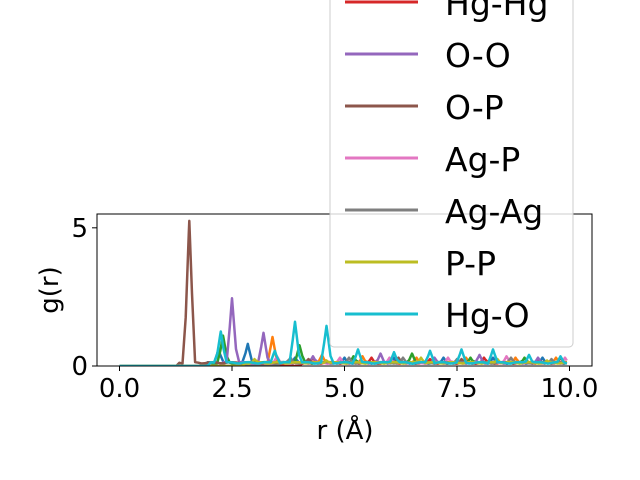 The image size is (640, 480). I want to click on legend-label: O-O, so click(478, 55).